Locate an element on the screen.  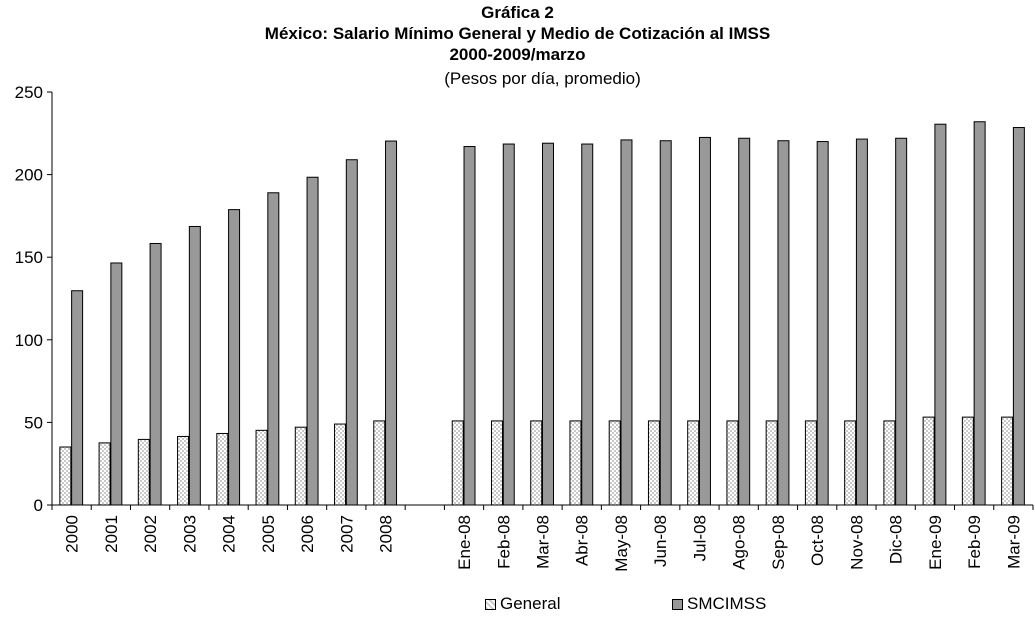
x-tick-label: 2005 is located at coordinates (268, 534).